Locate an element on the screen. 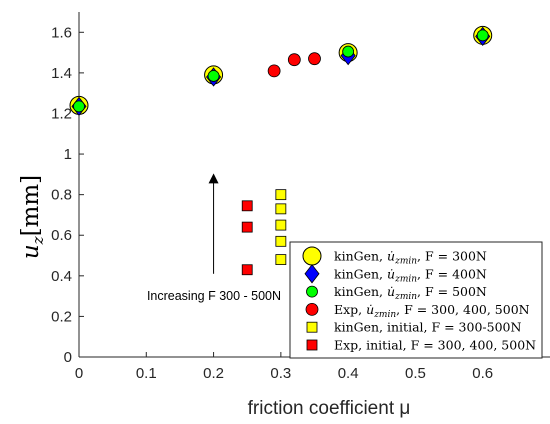  legend-entry: kinGen, u̇zmin, F = 400N is located at coordinates (410, 275).